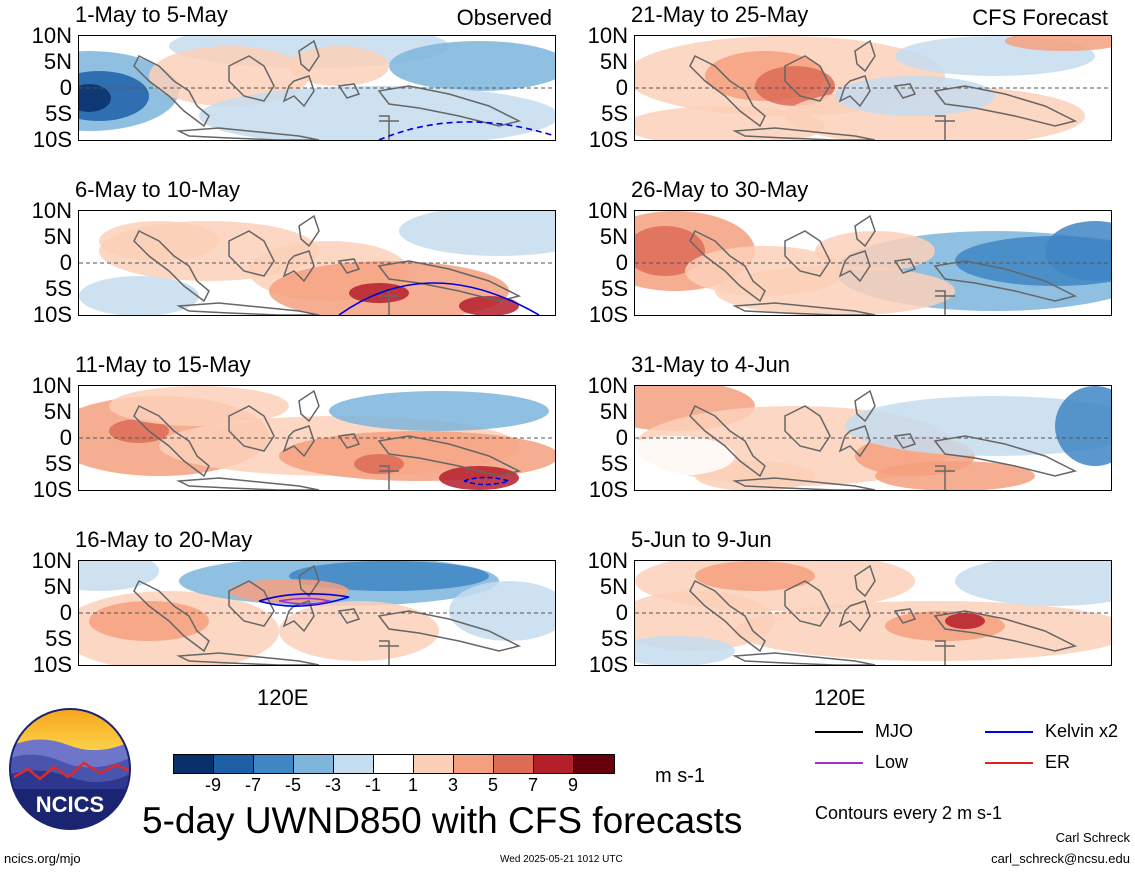 The height and width of the screenshot is (873, 1135). What do you see at coordinates (332, 785) in the screenshot?
I see `colorbar-tick-label: -3` at bounding box center [332, 785].